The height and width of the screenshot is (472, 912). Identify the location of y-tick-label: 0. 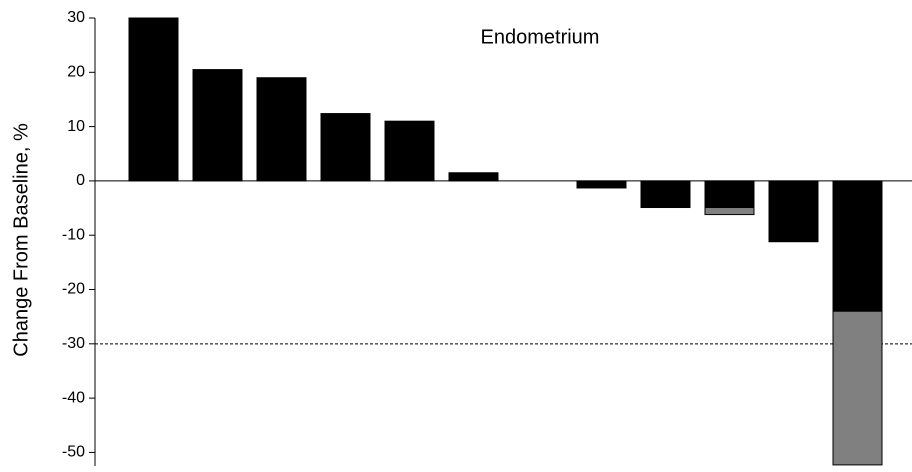
(80, 180).